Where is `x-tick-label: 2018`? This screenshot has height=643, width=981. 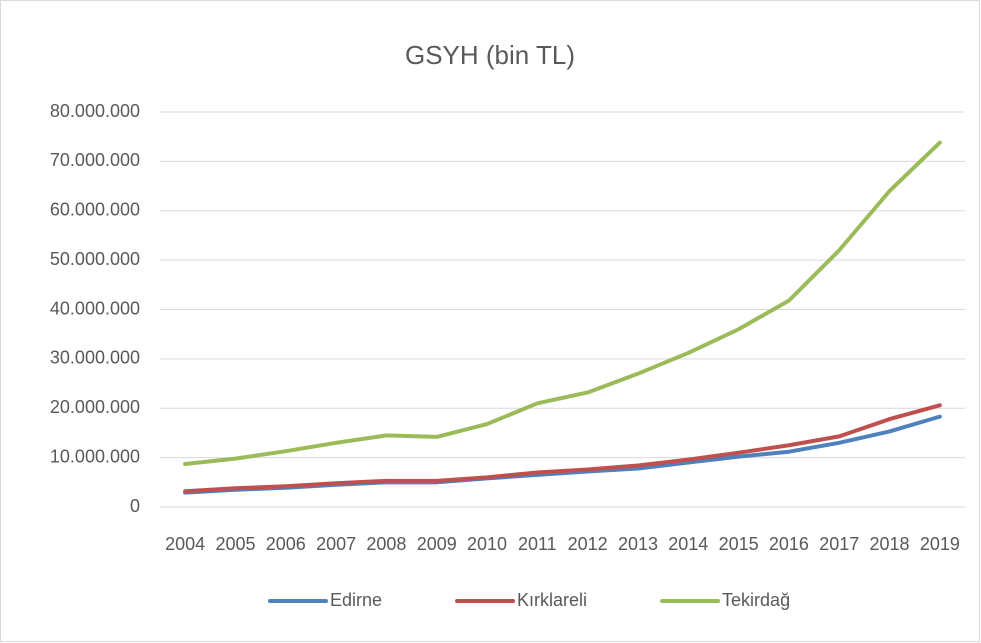
x-tick-label: 2018 is located at coordinates (890, 544).